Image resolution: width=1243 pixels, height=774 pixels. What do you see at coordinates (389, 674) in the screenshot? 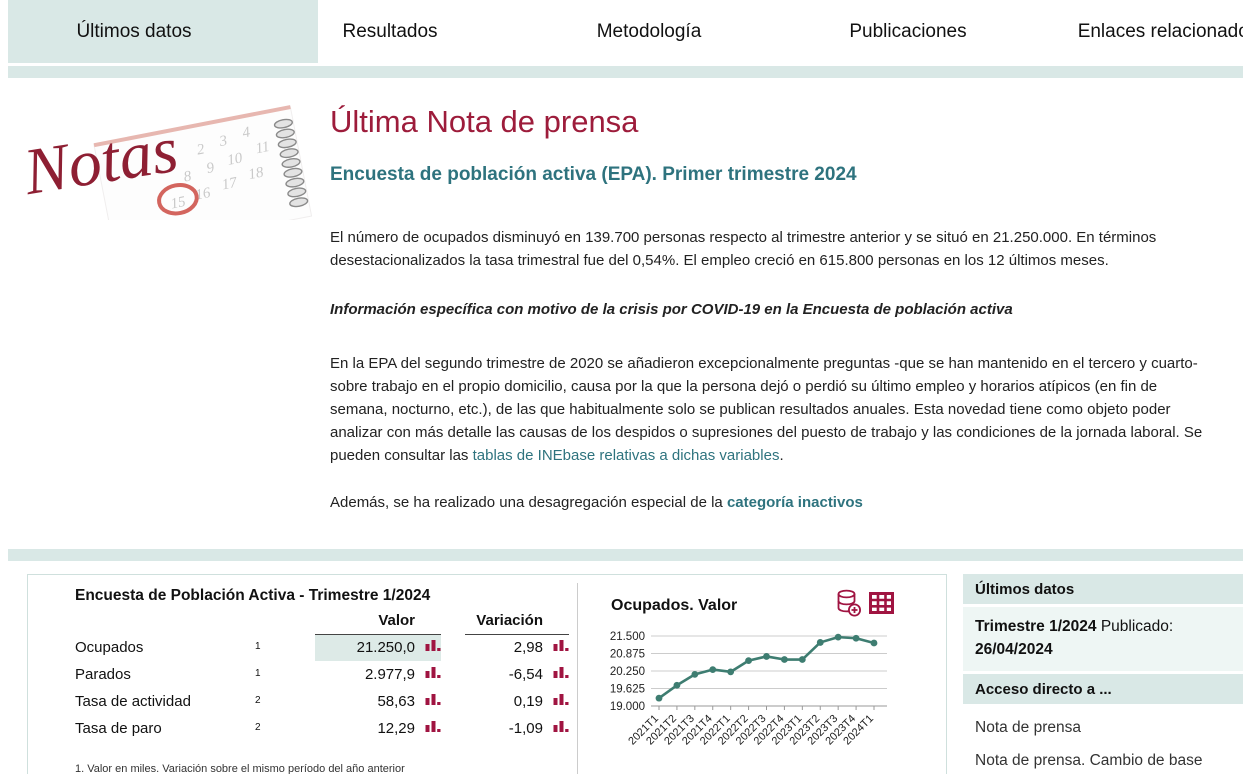
I see `valor-cell: 2.977,9` at bounding box center [389, 674].